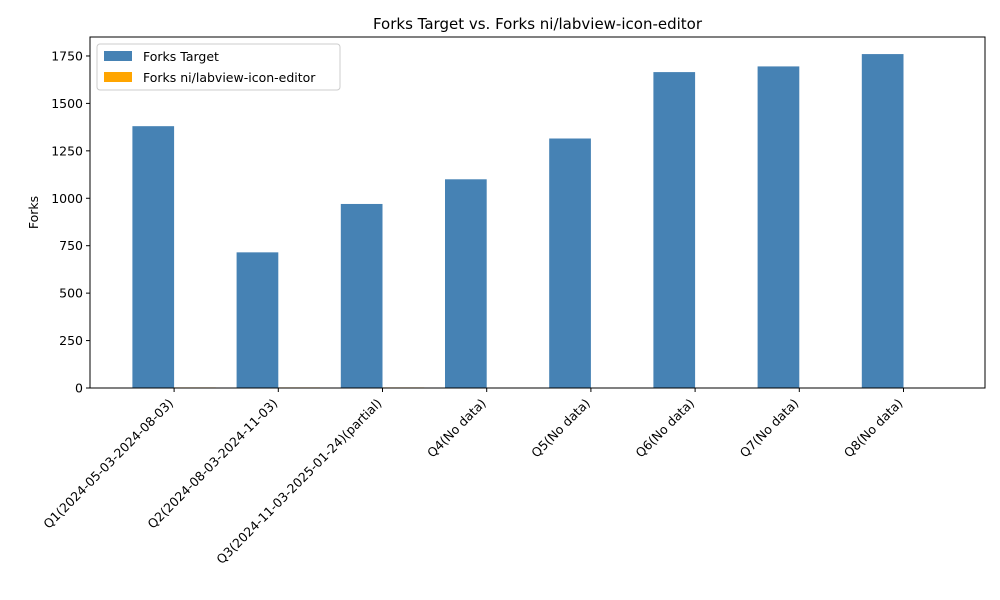  Describe the element at coordinates (67, 150) in the screenshot. I see `y-tick-label: 1250` at that location.